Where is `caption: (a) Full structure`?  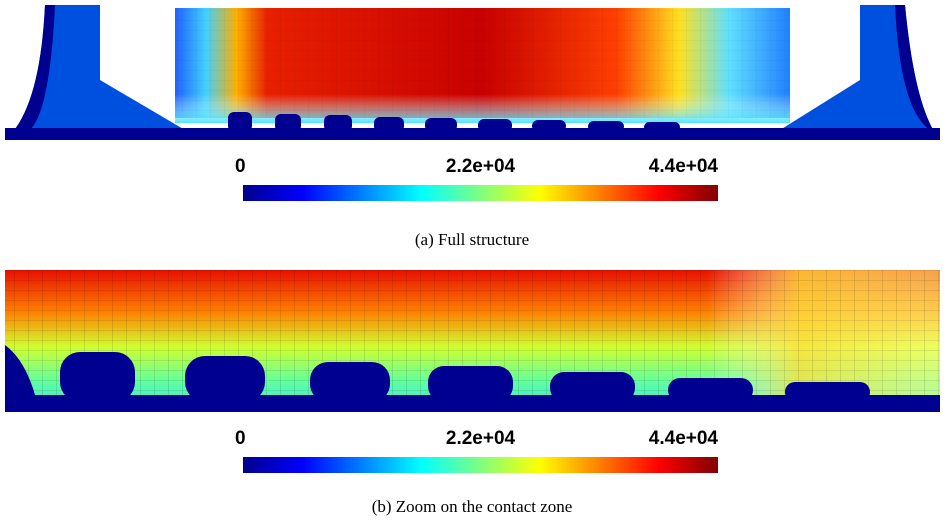
caption: (a) Full structure is located at coordinates (472, 239).